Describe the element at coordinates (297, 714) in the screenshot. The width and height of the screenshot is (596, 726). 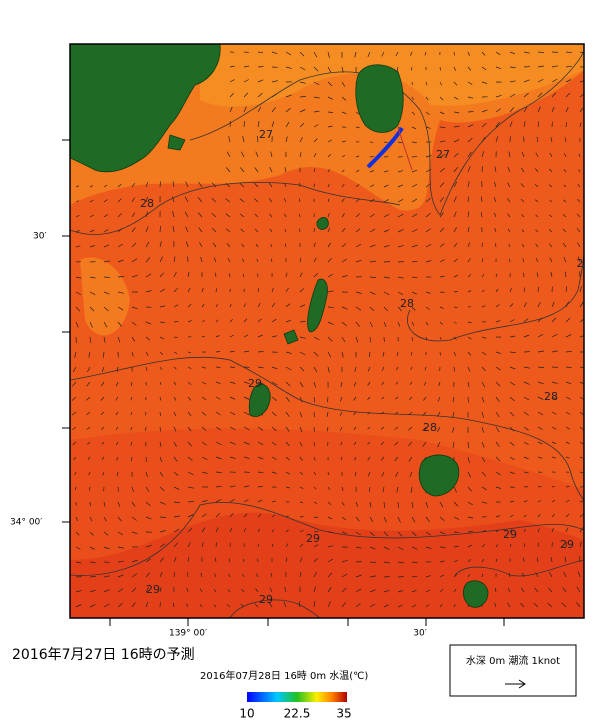
I see `colorbar-label: 22.5` at that location.